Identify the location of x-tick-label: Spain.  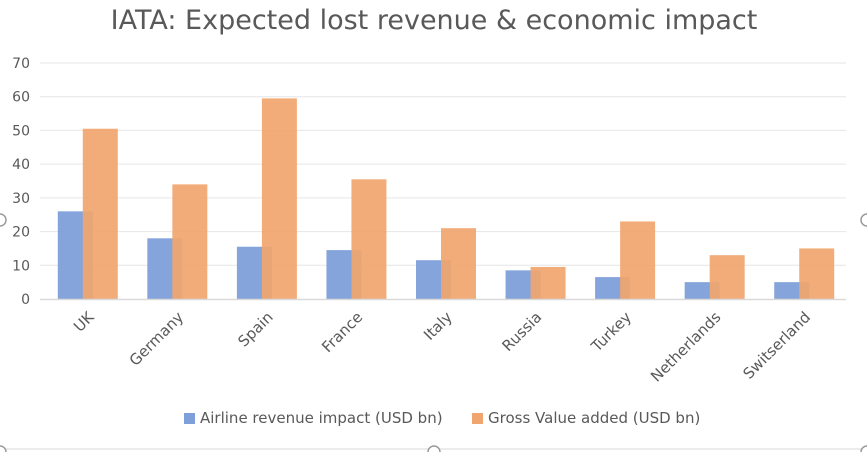
(255, 329).